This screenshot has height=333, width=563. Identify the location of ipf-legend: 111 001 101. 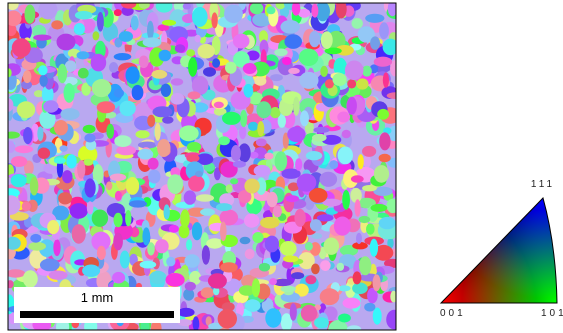
(501, 249).